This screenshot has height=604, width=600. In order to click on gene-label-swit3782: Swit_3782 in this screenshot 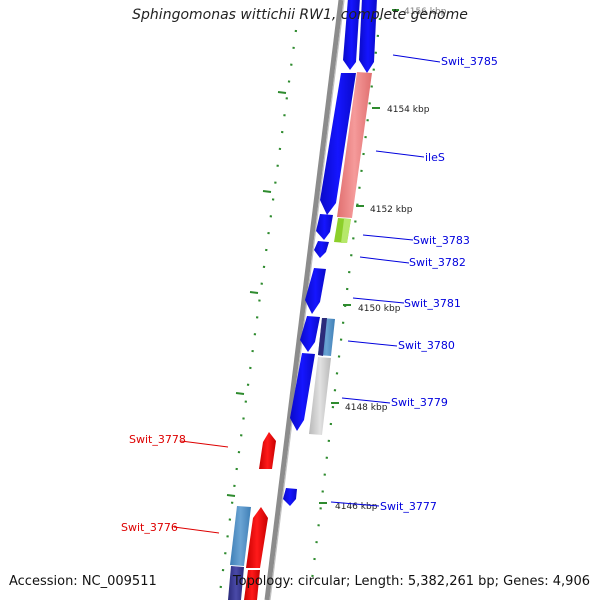, I will do `click(437, 262)`.